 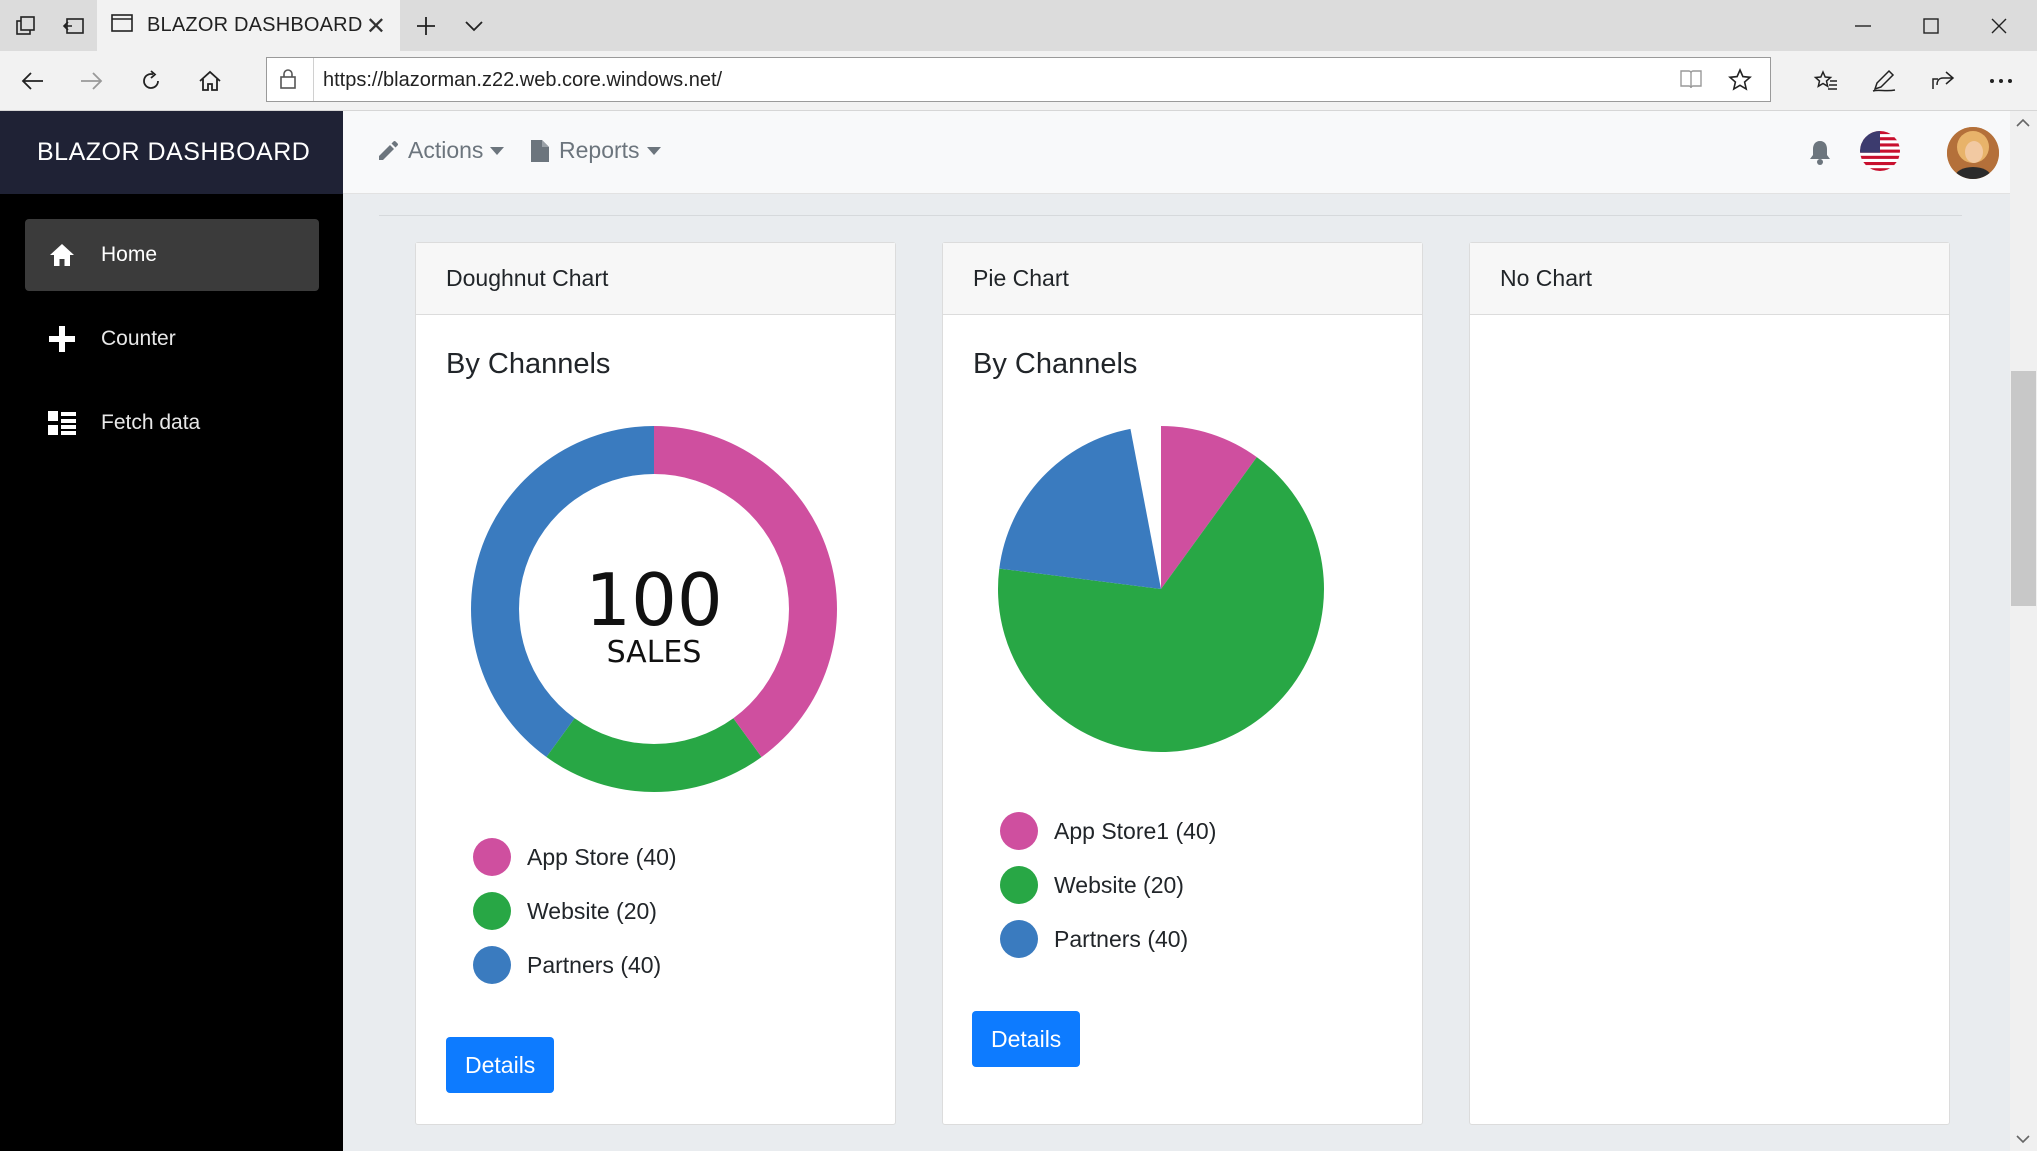 What do you see at coordinates (2023, 1139) in the screenshot?
I see `scroll-down-icon` at bounding box center [2023, 1139].